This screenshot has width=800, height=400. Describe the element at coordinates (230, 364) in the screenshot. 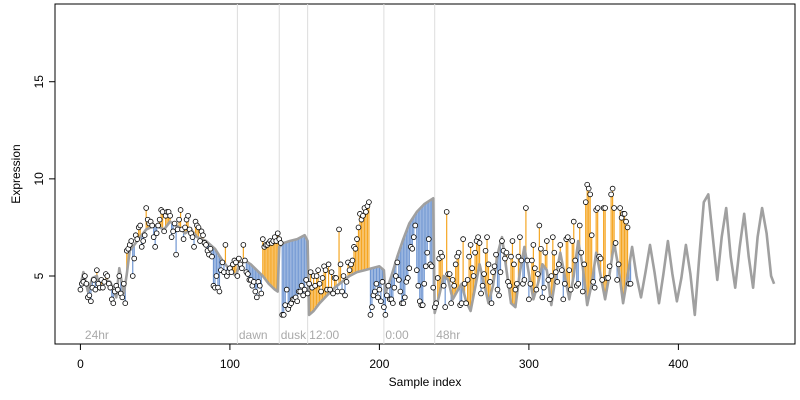

I see `x-tick-label: 100` at that location.